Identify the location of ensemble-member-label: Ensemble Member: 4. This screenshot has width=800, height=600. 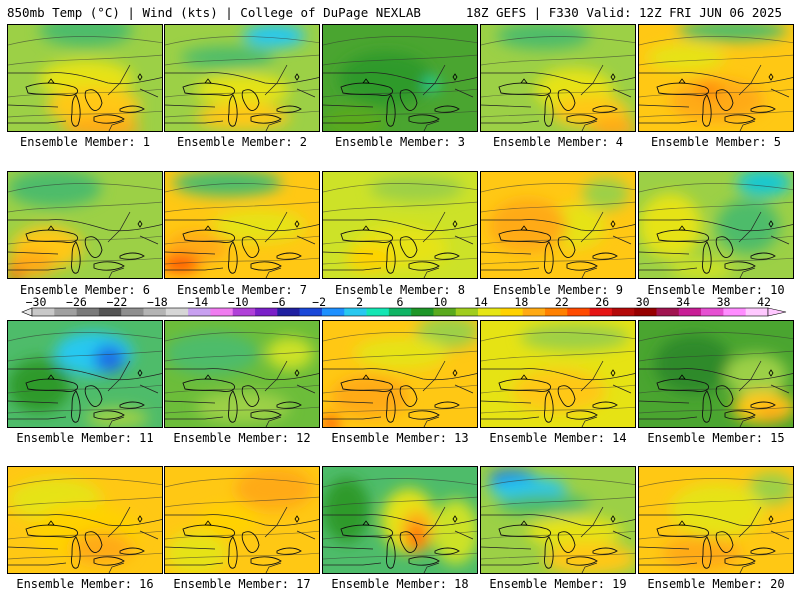
(558, 142).